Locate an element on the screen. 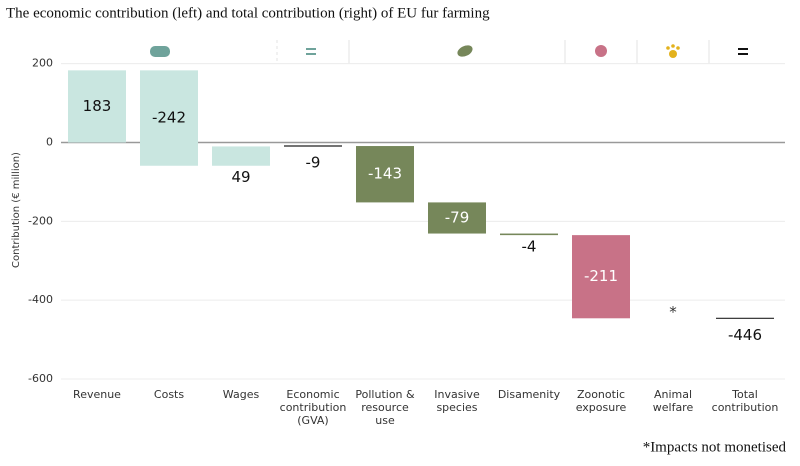 The height and width of the screenshot is (466, 800). leaf-icon is located at coordinates (465, 51).